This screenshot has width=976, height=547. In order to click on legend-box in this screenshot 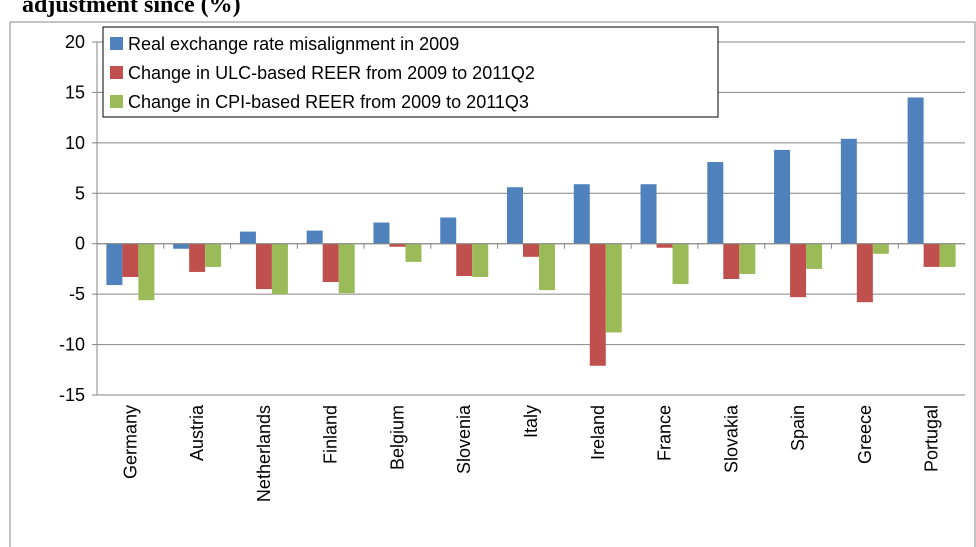, I will do `click(410, 72)`.